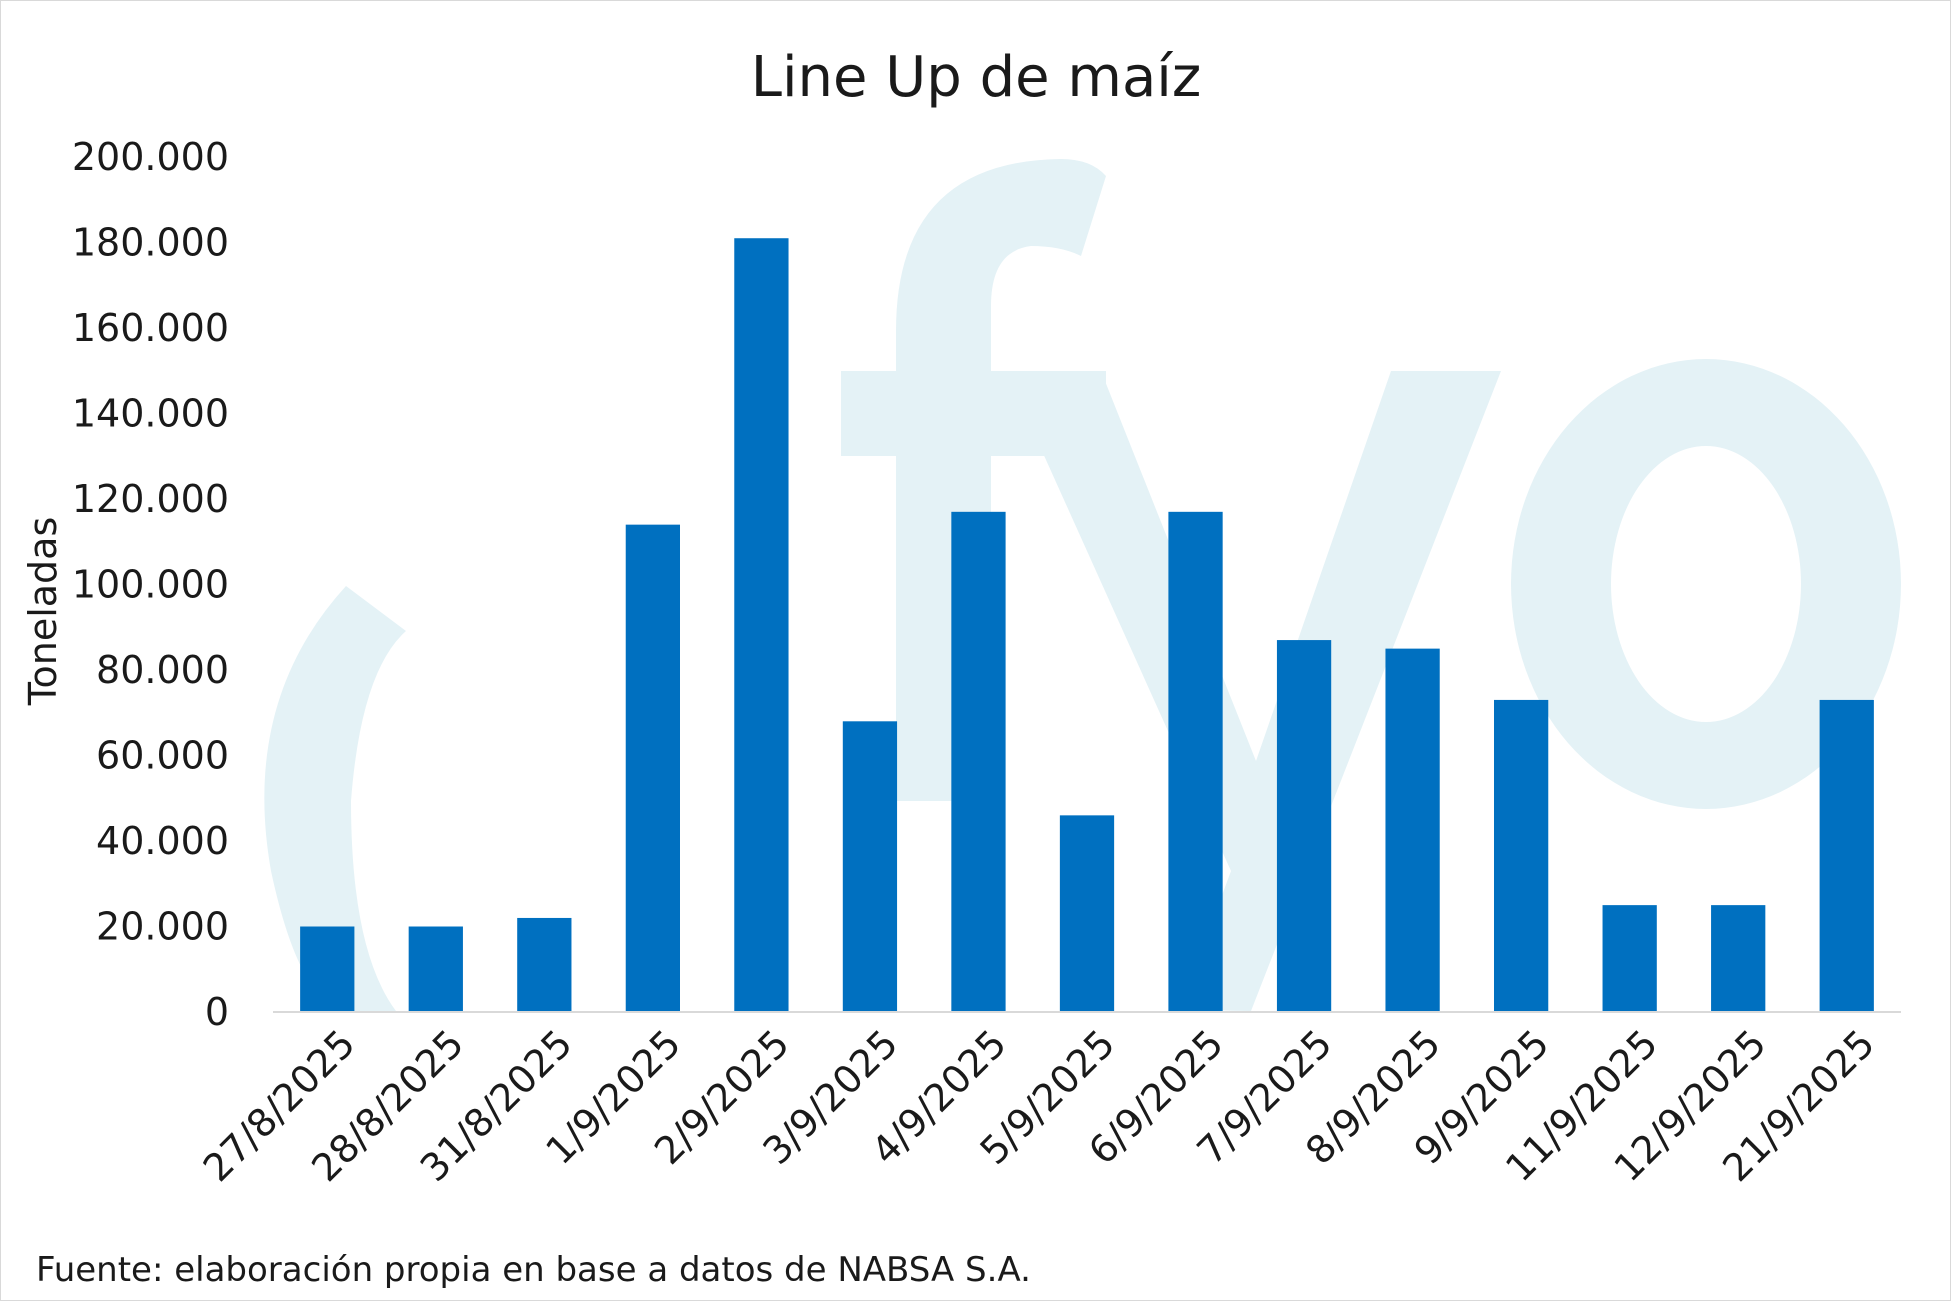  I want to click on y-tick-label: 60.000, so click(162, 756).